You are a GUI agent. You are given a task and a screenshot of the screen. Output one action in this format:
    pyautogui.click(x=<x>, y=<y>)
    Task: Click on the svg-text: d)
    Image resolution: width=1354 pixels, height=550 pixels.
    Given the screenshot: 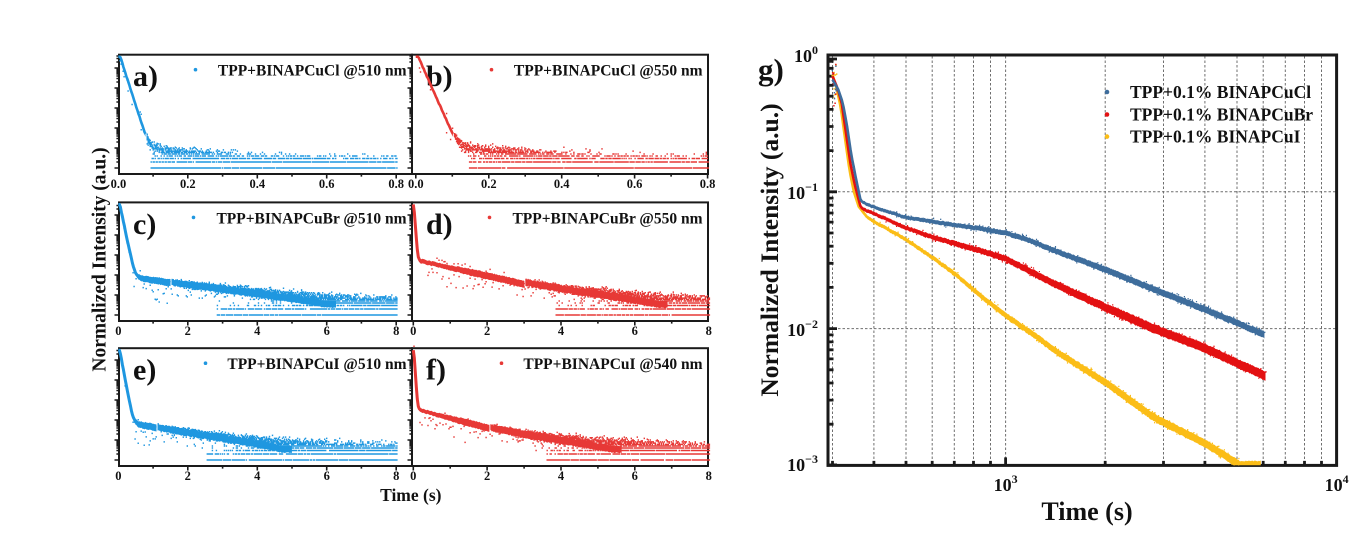 What is the action you would take?
    pyautogui.click(x=439, y=224)
    